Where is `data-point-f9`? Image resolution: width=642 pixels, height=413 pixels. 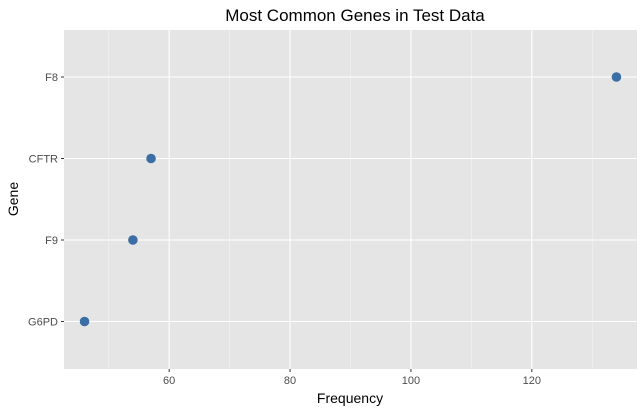
data-point-f9 is located at coordinates (133, 240).